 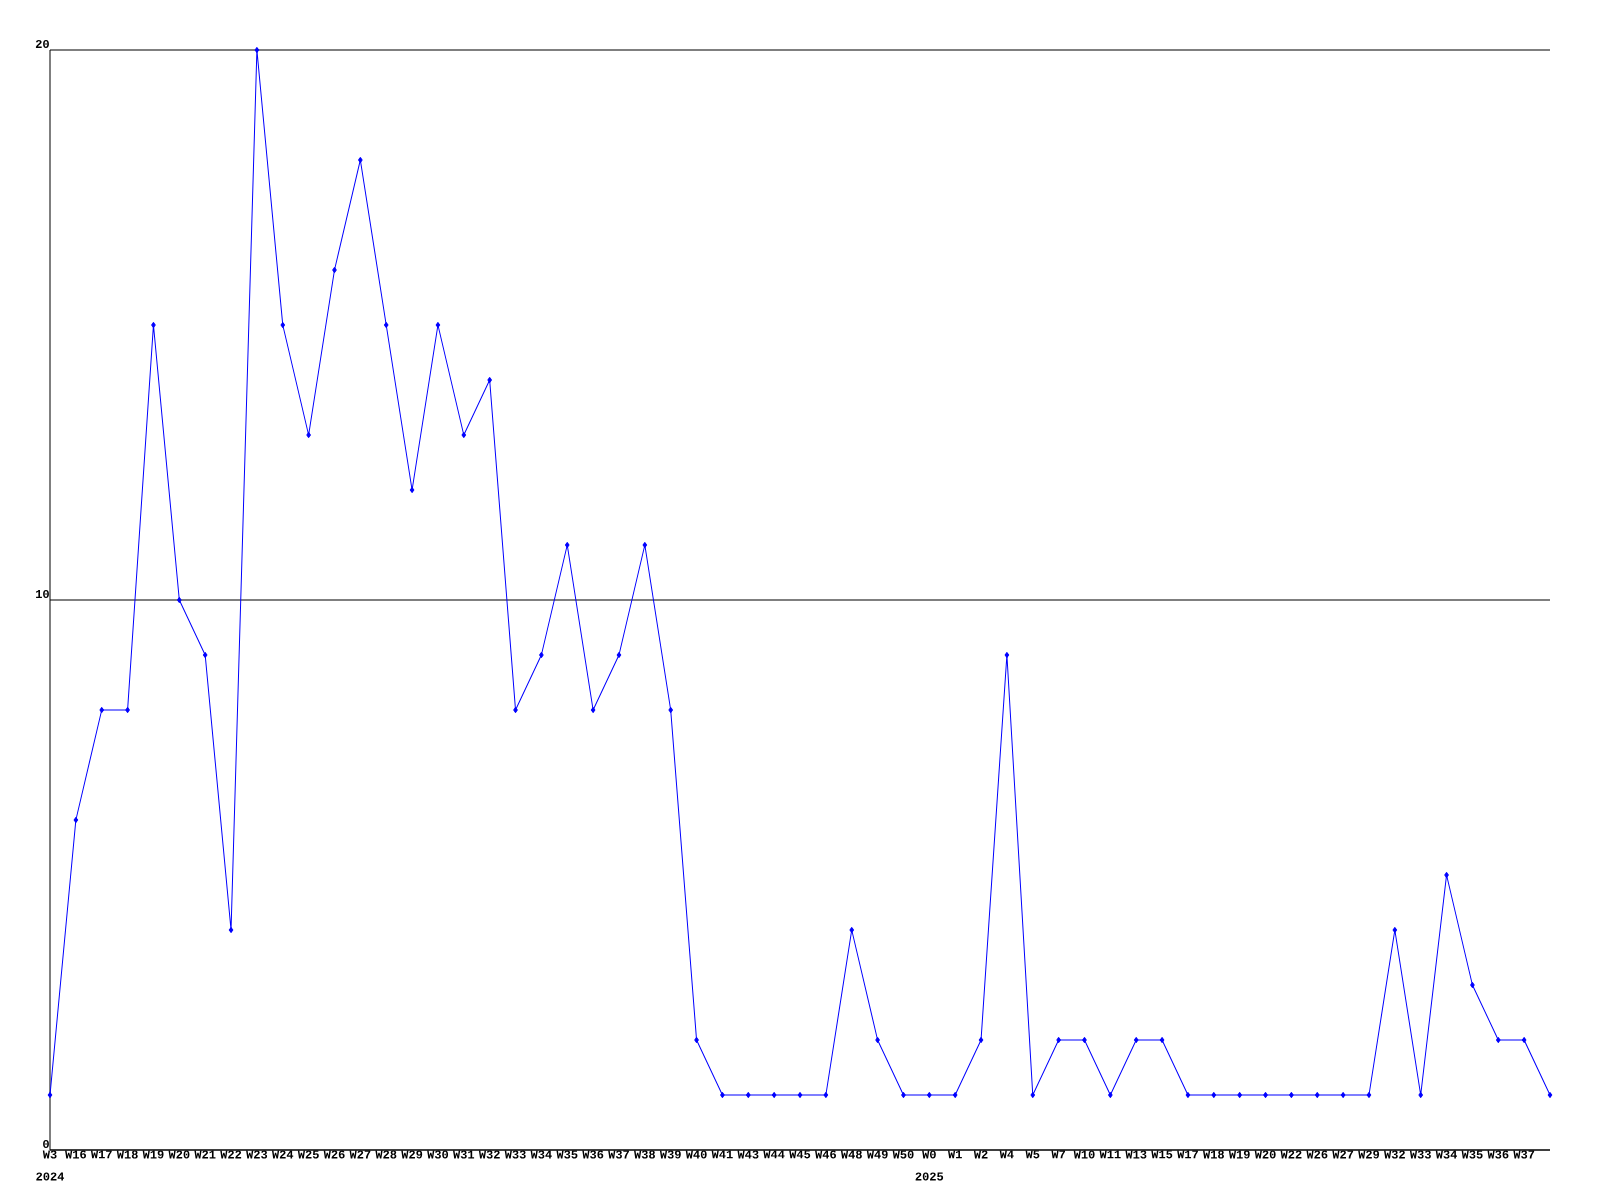 I want to click on x-tick-label: W21, so click(x=205, y=1154).